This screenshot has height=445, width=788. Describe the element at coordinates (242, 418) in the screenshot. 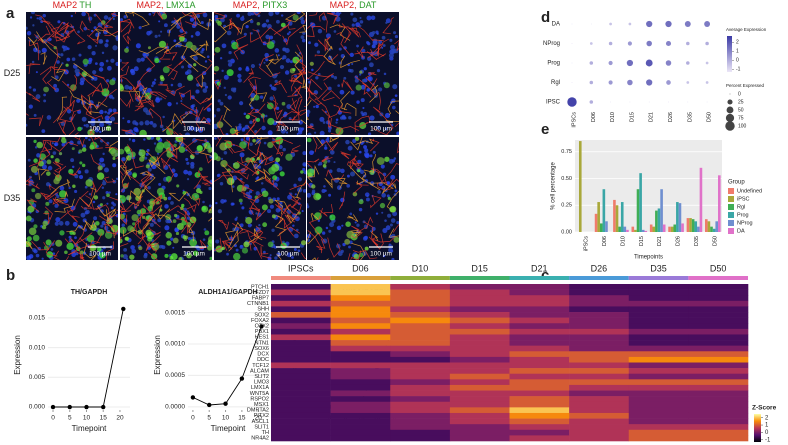

I see `x-tick-label: 15` at that location.